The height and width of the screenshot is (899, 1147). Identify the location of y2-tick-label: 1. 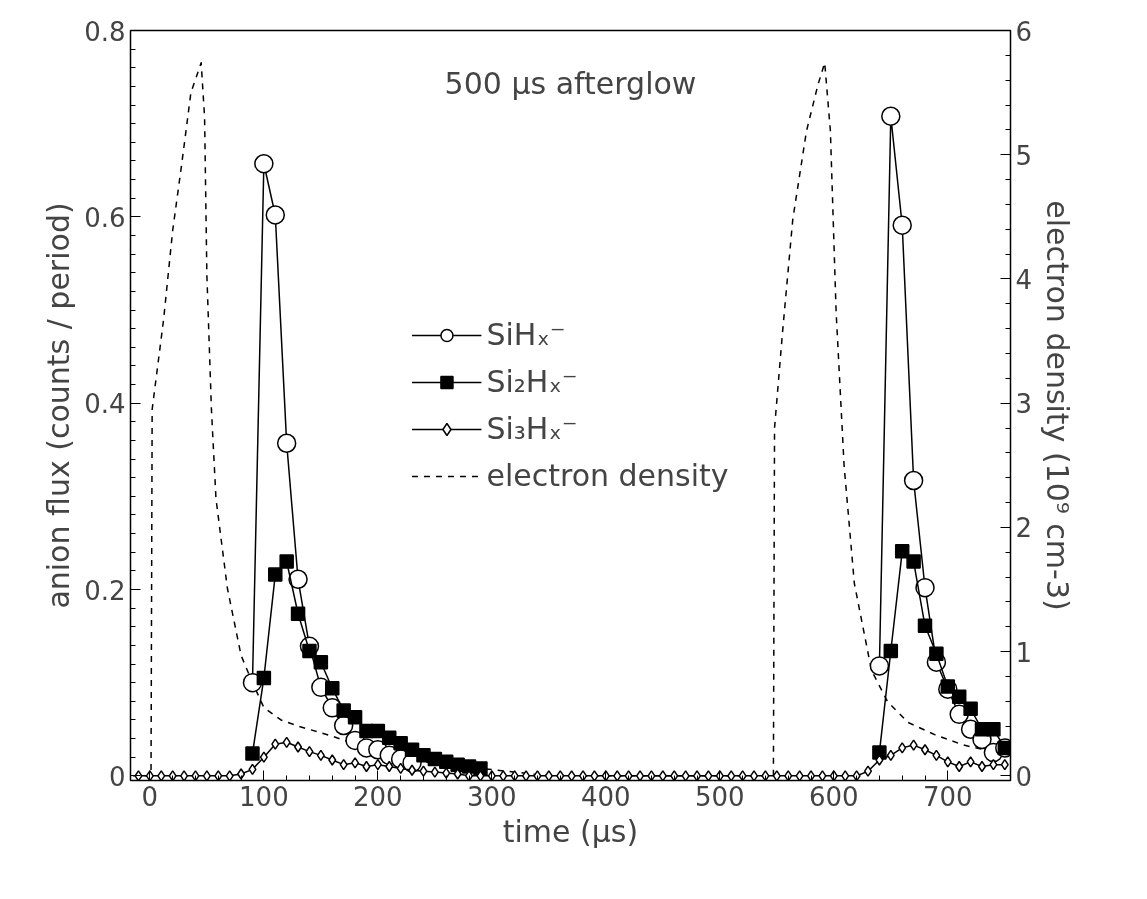
(1024, 652).